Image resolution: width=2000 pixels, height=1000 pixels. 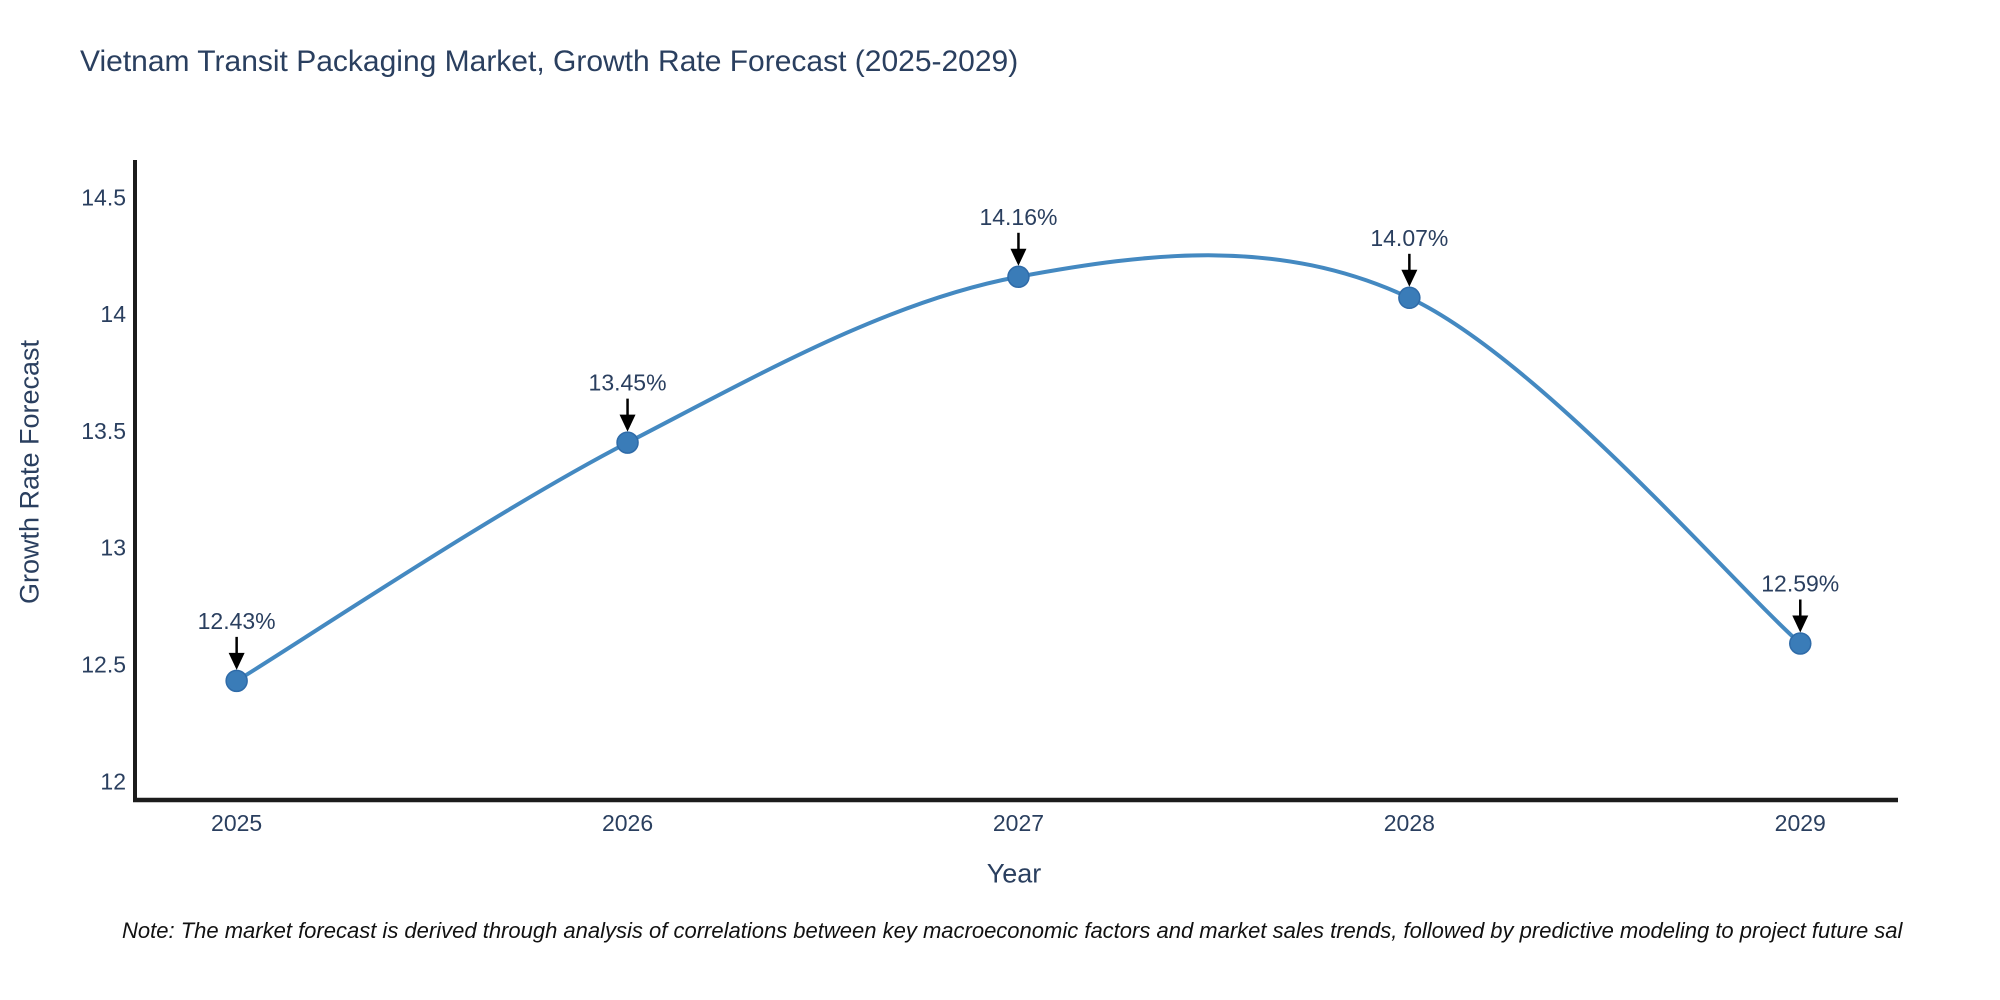 What do you see at coordinates (1409, 238) in the screenshot?
I see `annotation-label: 14.07%` at bounding box center [1409, 238].